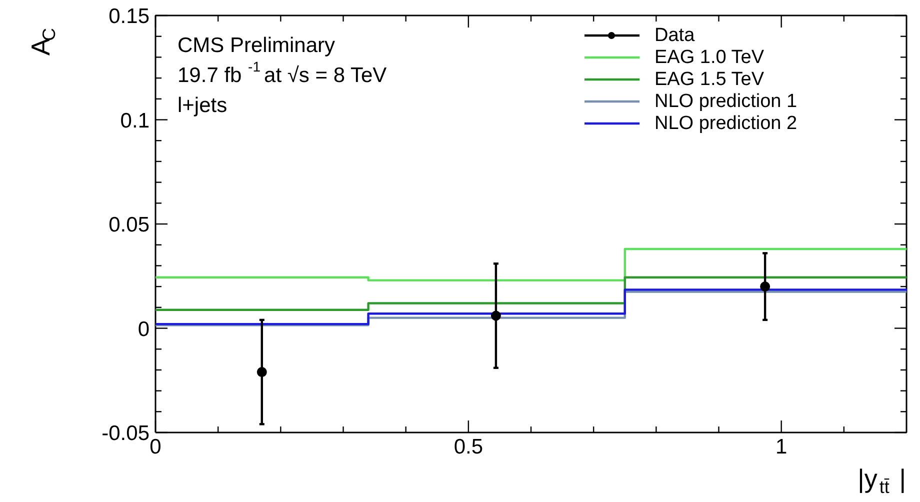  What do you see at coordinates (129, 16) in the screenshot?
I see `y-tick-label: 0.15` at bounding box center [129, 16].